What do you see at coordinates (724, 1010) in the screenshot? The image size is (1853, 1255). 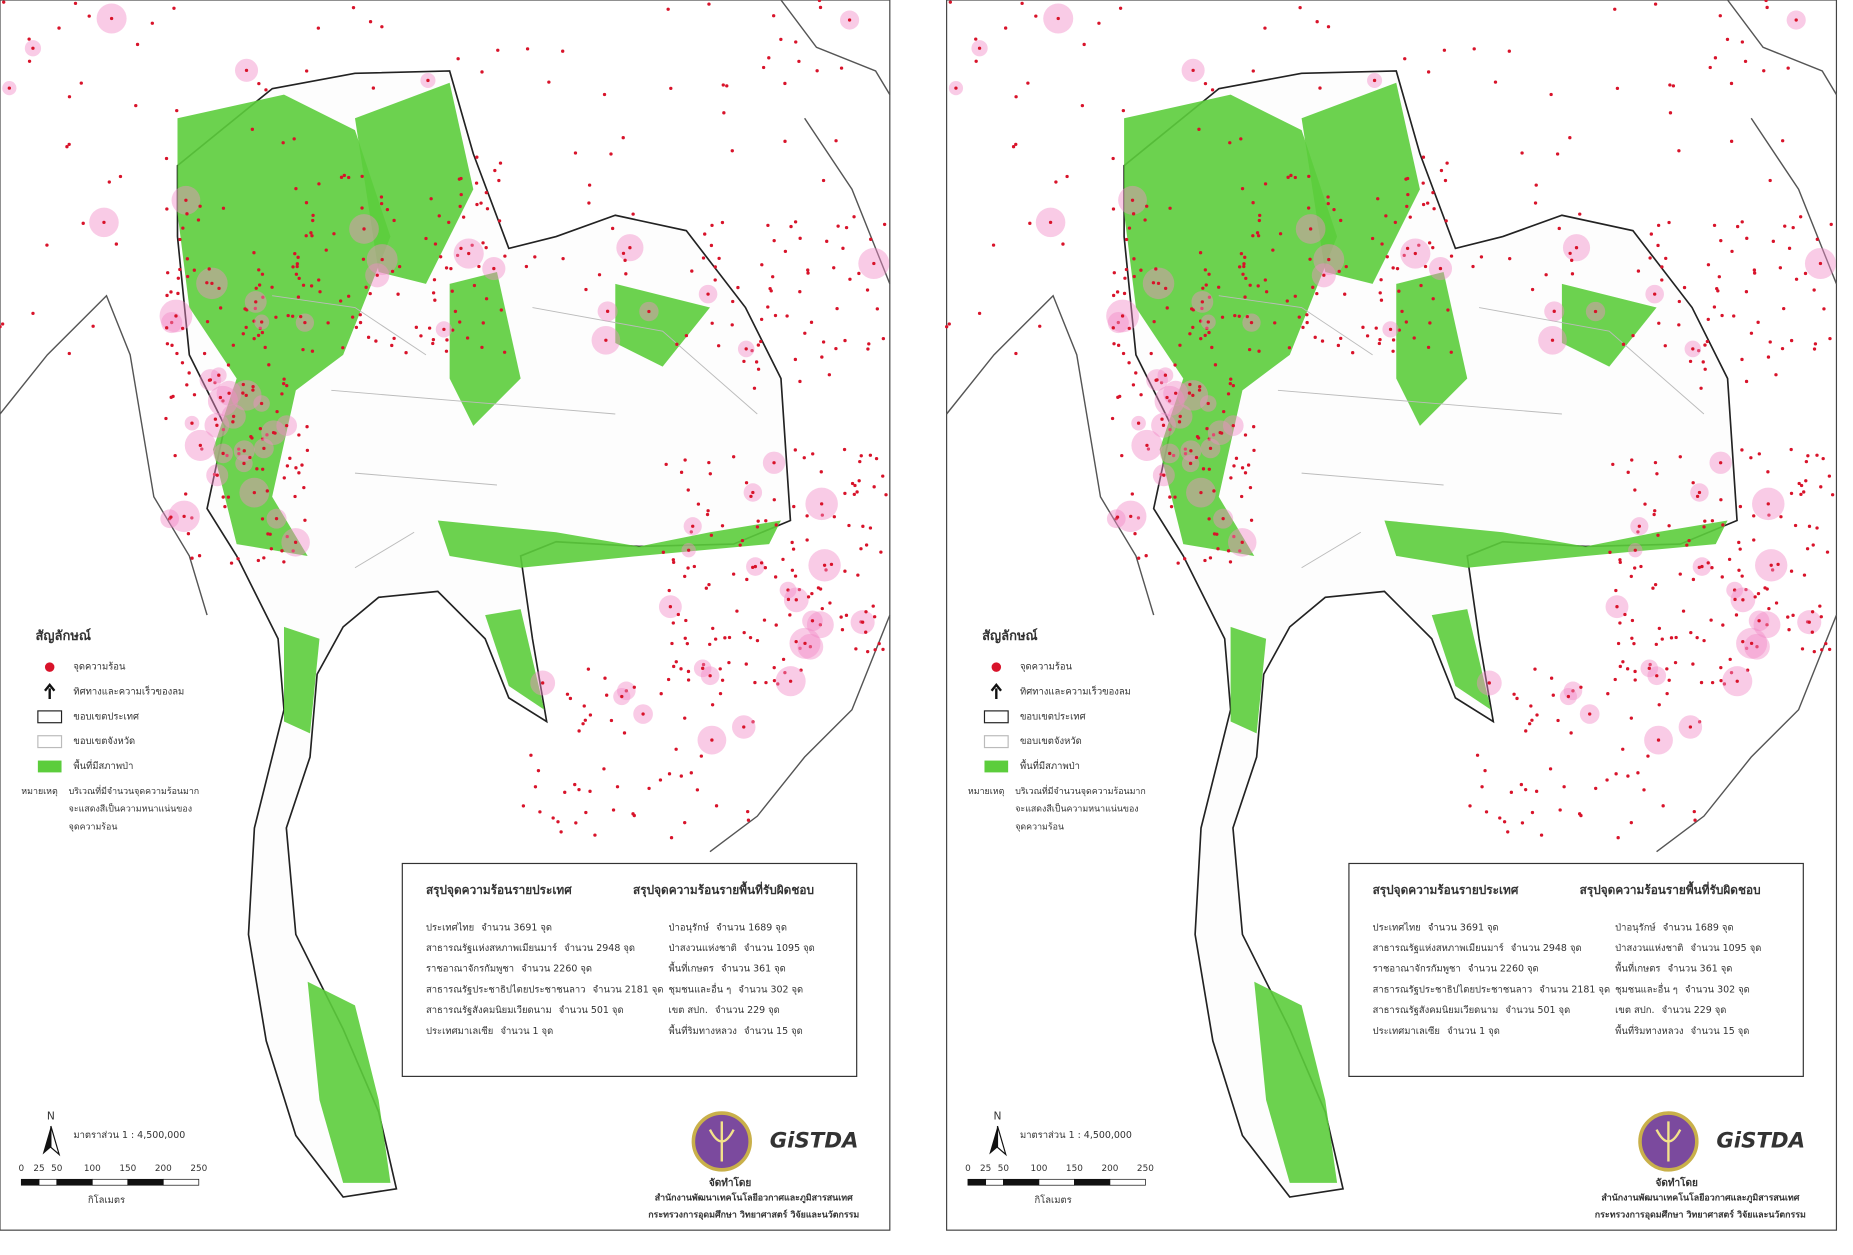 I see `summary-row: เขต สปก. จำนวน 229 จุด` at bounding box center [724, 1010].